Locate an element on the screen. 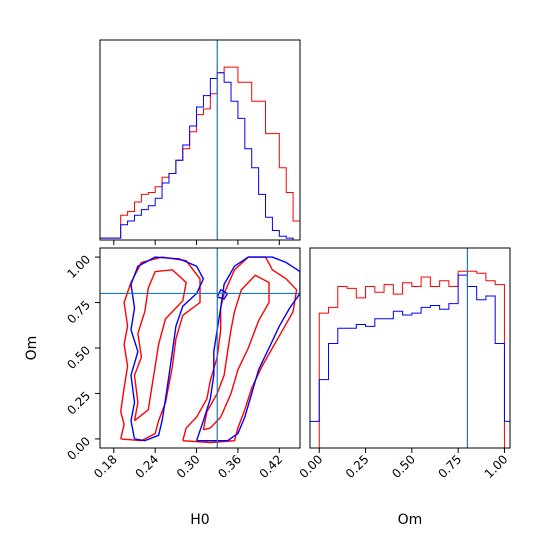 The width and height of the screenshot is (550, 550). x-axis-label-Om-marginal: Om is located at coordinates (410, 520).